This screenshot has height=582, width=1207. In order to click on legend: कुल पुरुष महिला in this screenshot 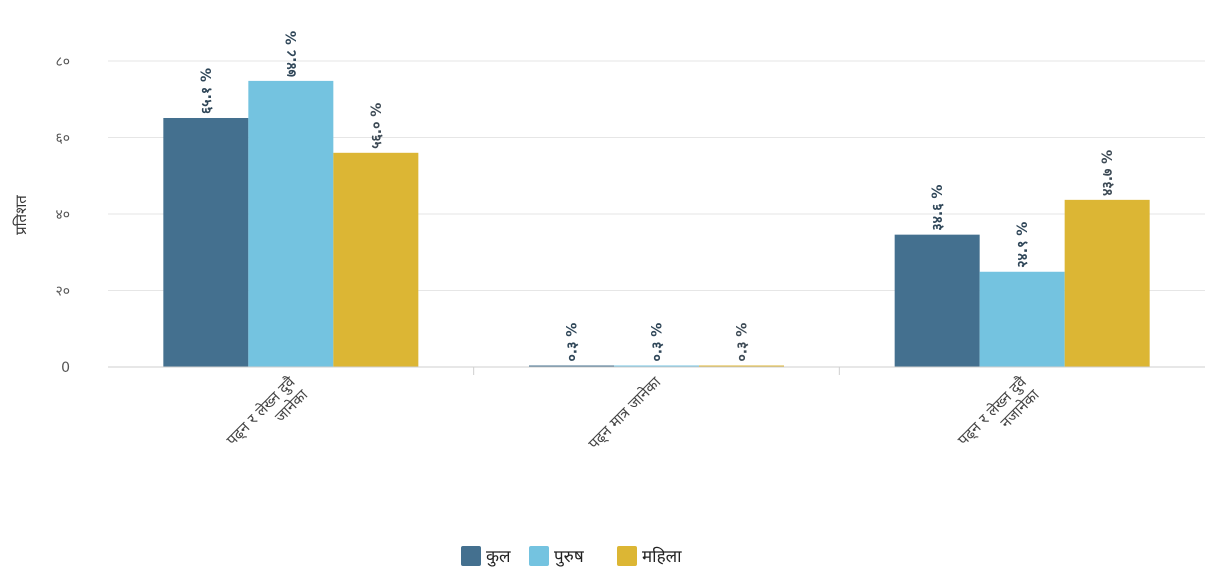, I will do `click(571, 556)`.